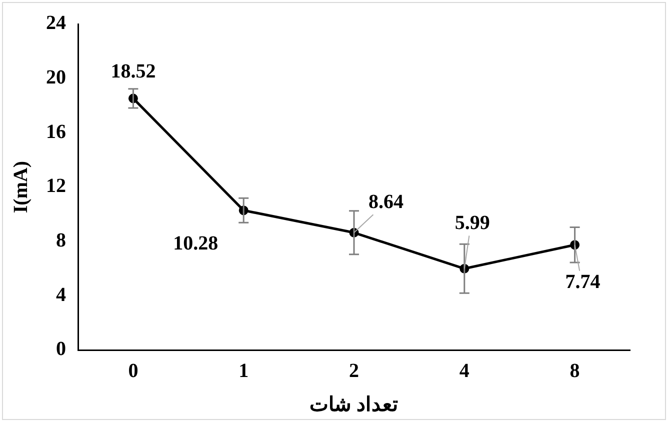  I want to click on x-axis-title: تعداد شات, so click(354, 405).